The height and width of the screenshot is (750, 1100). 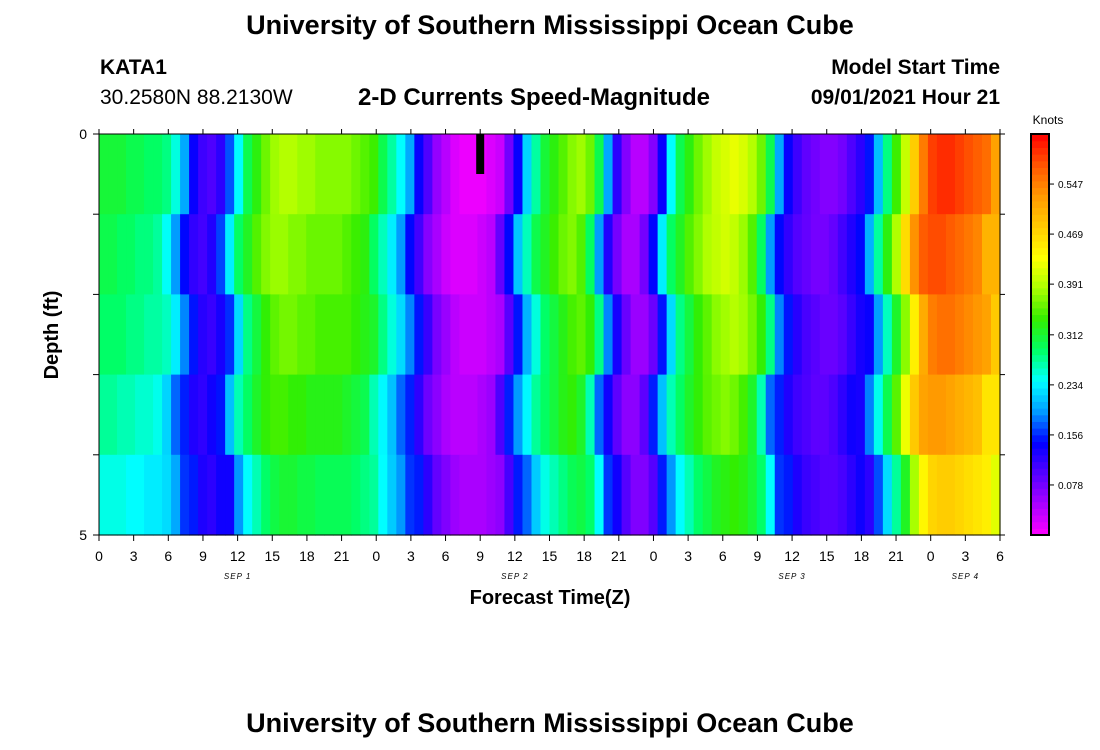 I want to click on date-label: SEP 4, so click(x=965, y=576).